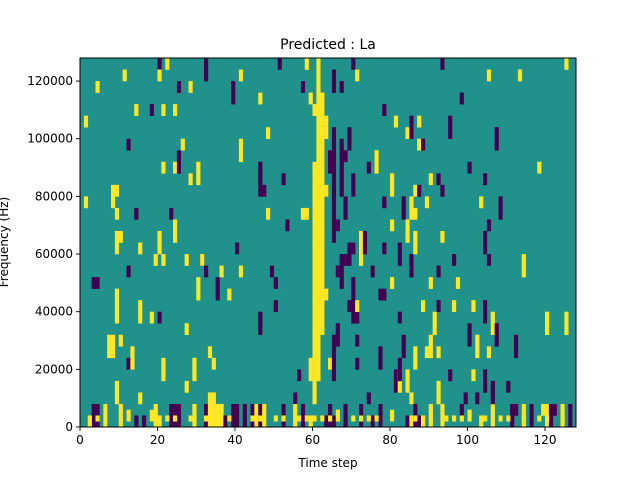 This screenshot has width=640, height=480. I want to click on x-tick-label: 100, so click(467, 440).